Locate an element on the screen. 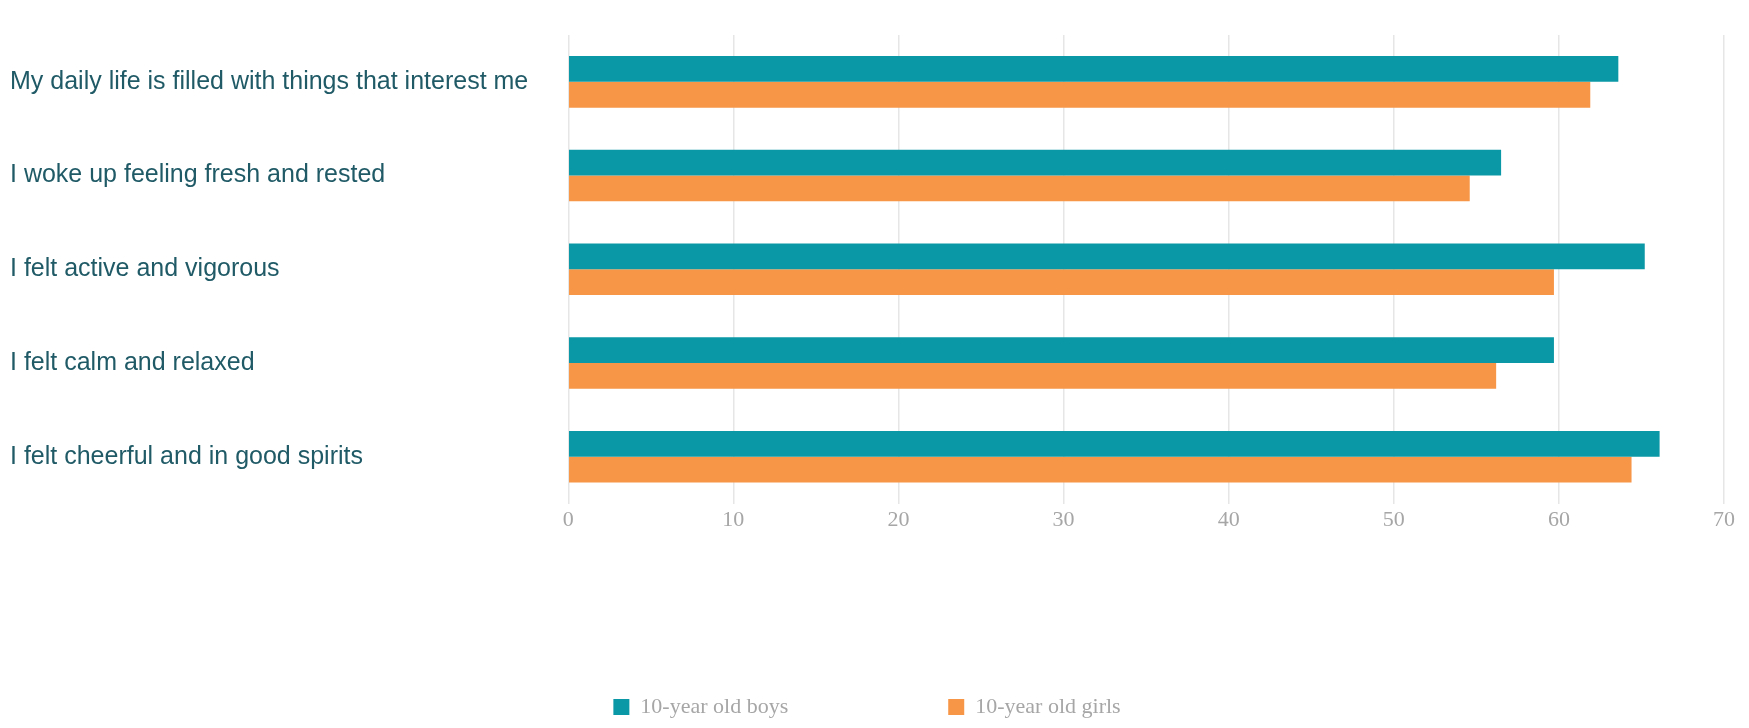 The width and height of the screenshot is (1749, 728). legend-label: 10-year old boys is located at coordinates (714, 705).